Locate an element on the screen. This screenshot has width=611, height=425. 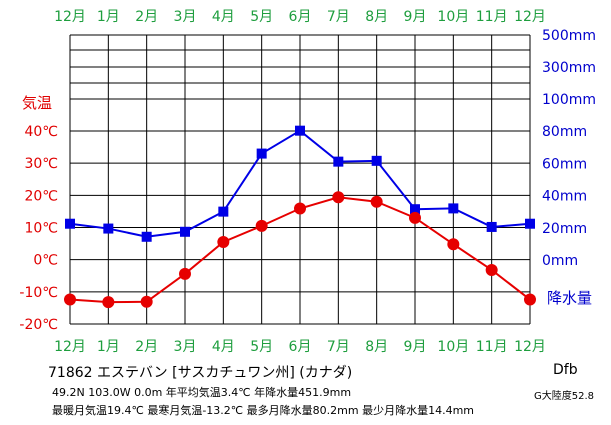
precipitation-tick-label: 40mm is located at coordinates (564, 197).